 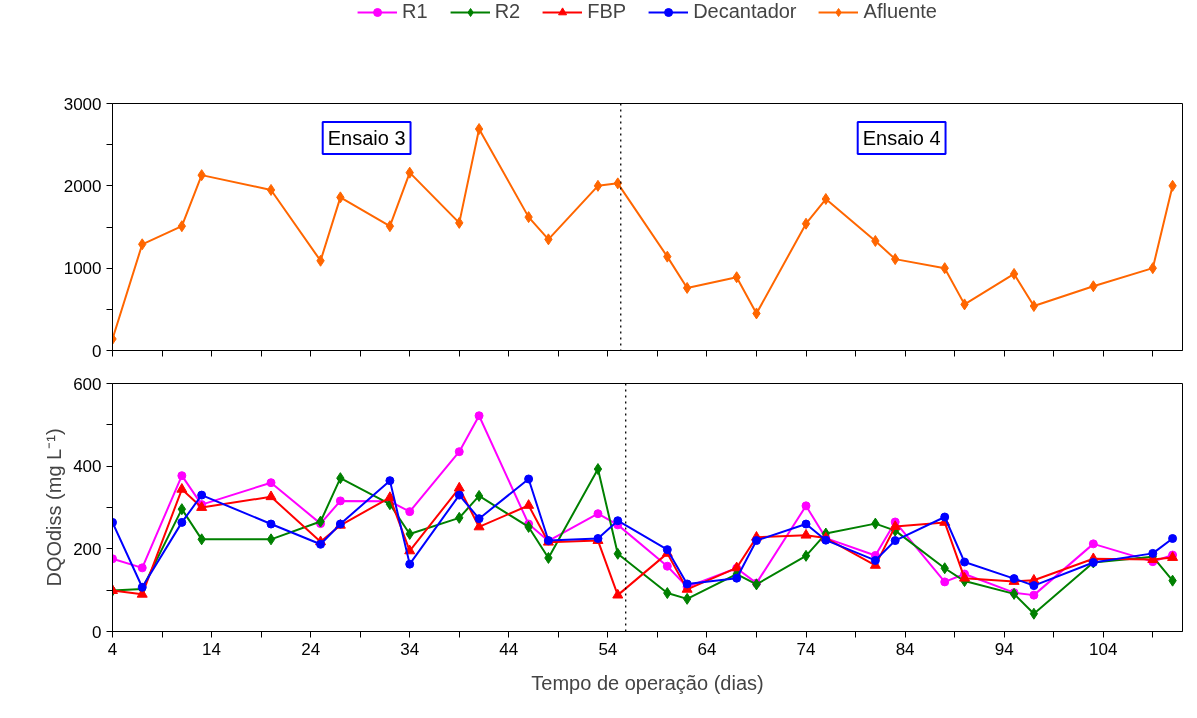 I want to click on y-tick-label: 2000, so click(x=82, y=186).